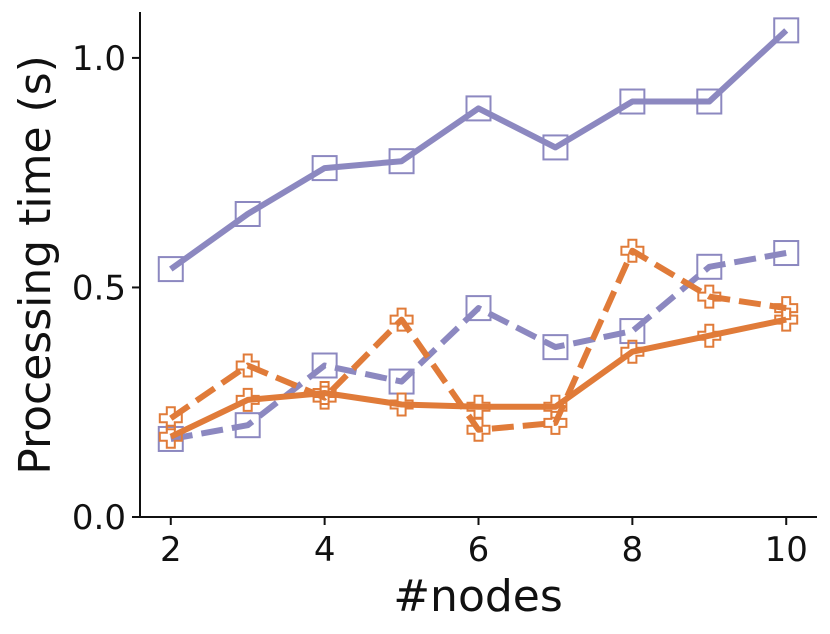  Describe the element at coordinates (99, 59) in the screenshot. I see `y-tick-label: 1.0` at that location.